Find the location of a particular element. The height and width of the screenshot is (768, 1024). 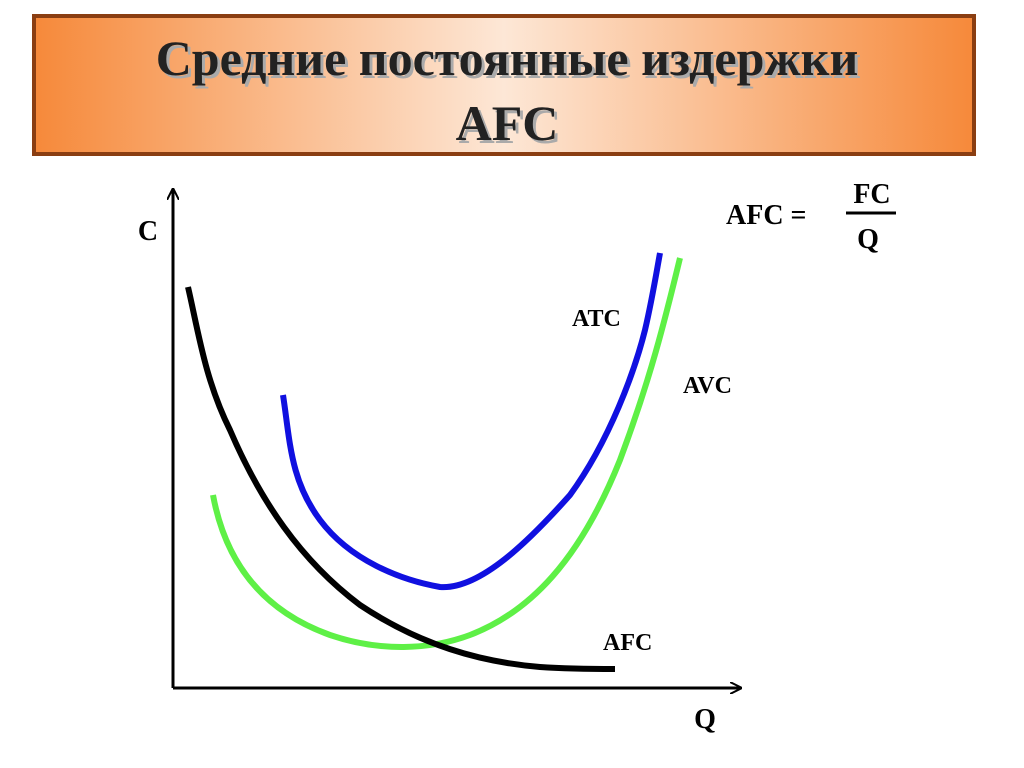

title-shadow: AFC is located at coordinates (510, 126).